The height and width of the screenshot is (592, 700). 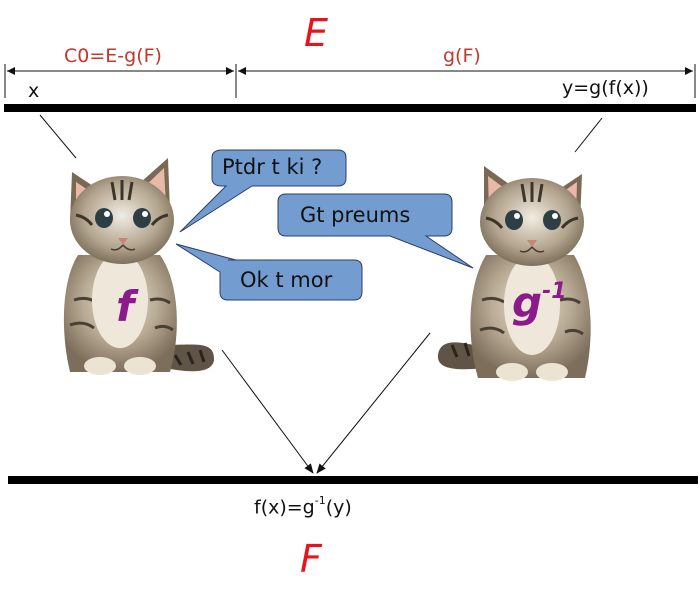 I want to click on function-ginv-sup: -1, so click(x=554, y=291).